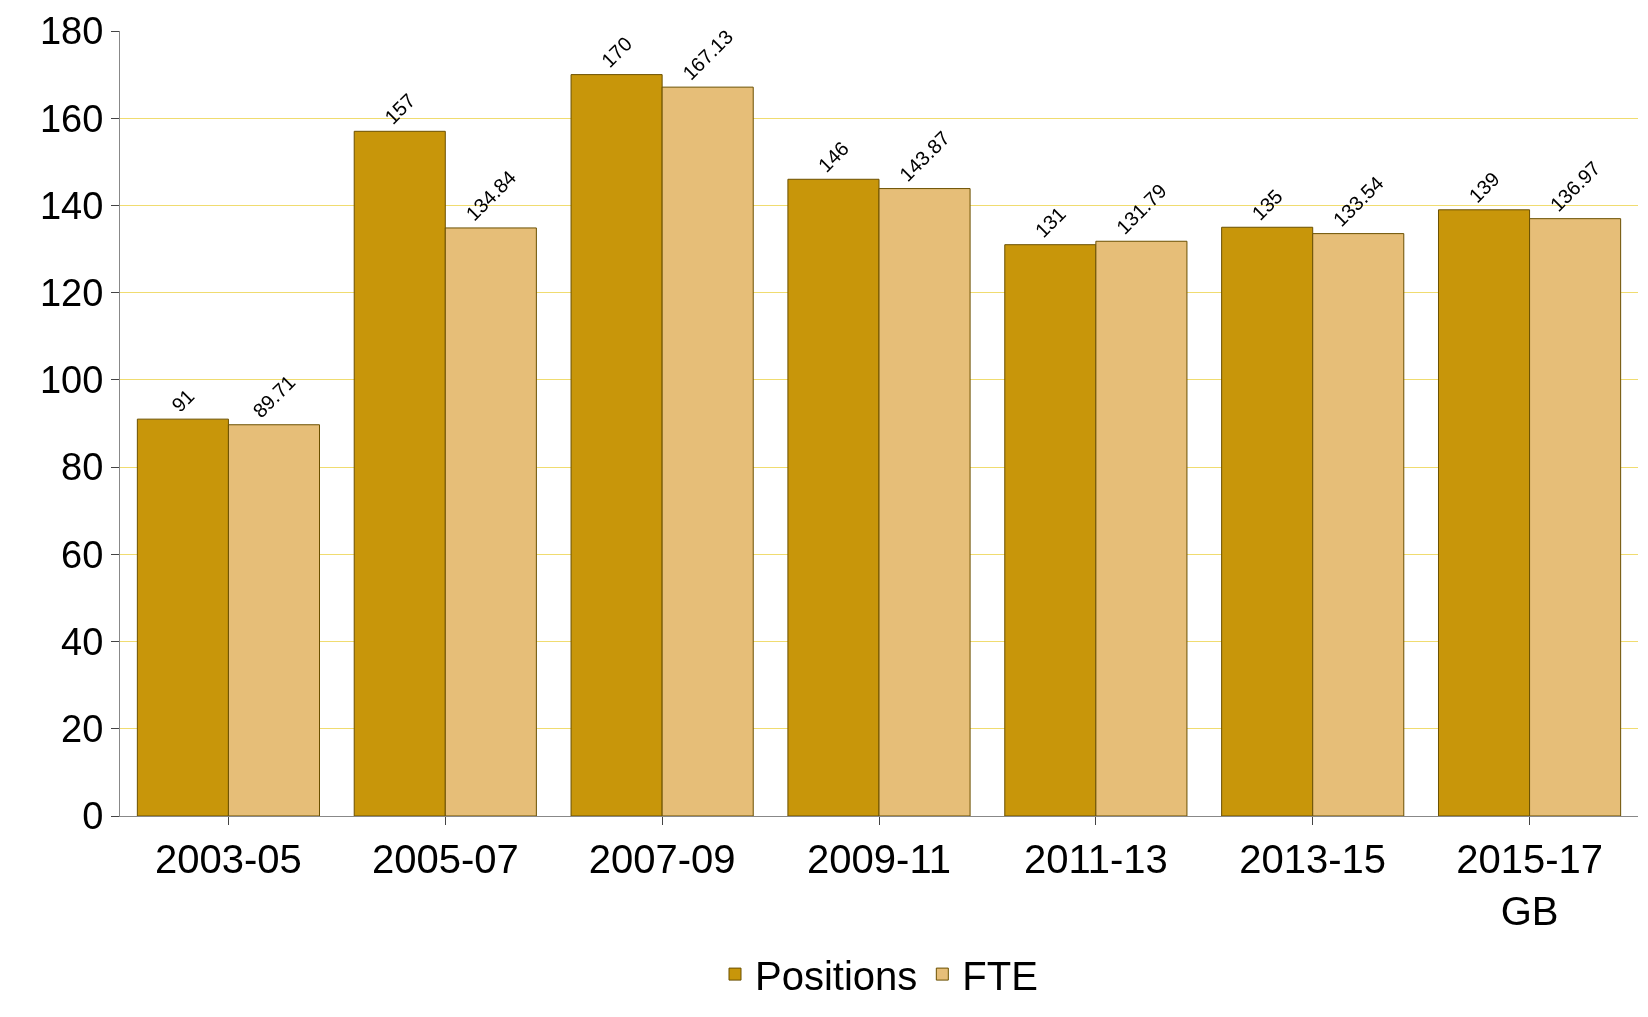  What do you see at coordinates (833, 157) in the screenshot?
I see `data-label: 146` at bounding box center [833, 157].